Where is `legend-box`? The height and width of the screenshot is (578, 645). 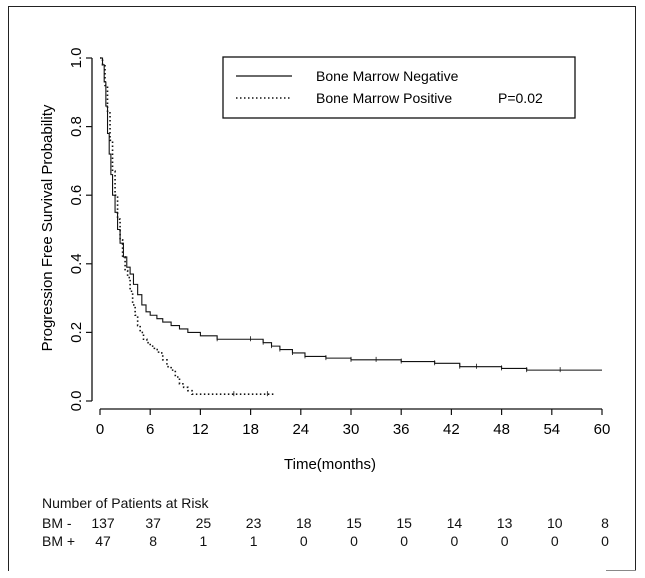 legend-box is located at coordinates (399, 87).